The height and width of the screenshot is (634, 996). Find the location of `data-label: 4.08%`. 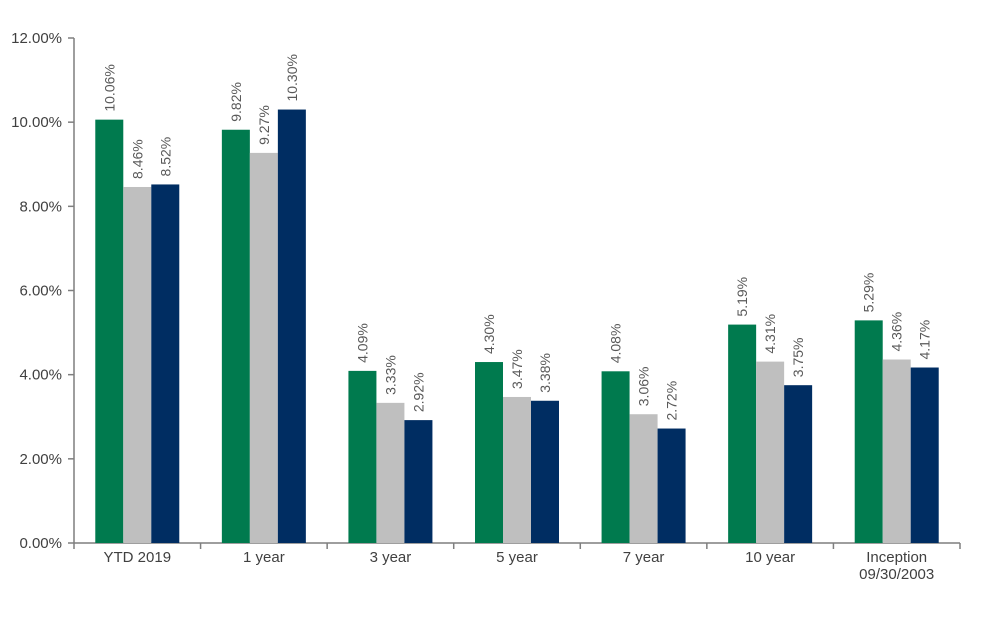

data-label: 4.08% is located at coordinates (616, 344).